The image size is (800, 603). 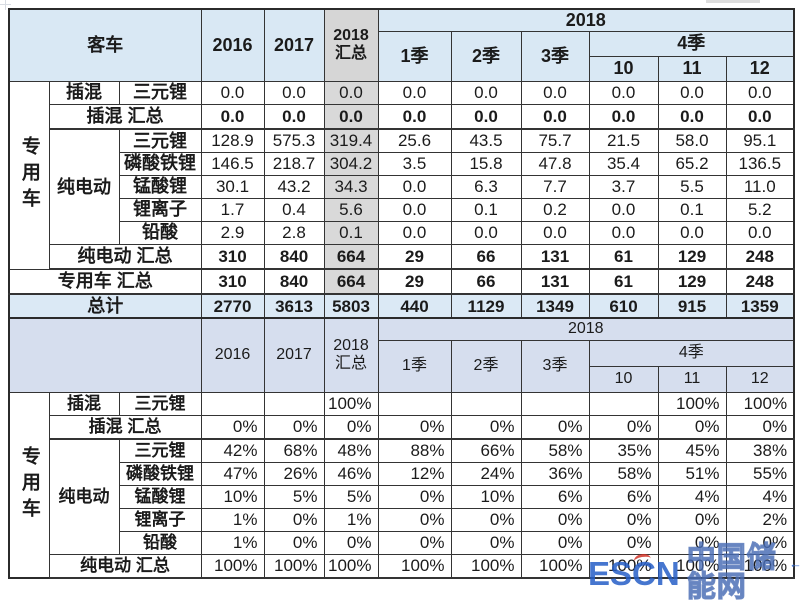 I want to click on table-row: 锂离子 1% 0% 1% 0% 0% 0% 0% 0% 2%, so click(x=402, y=519).